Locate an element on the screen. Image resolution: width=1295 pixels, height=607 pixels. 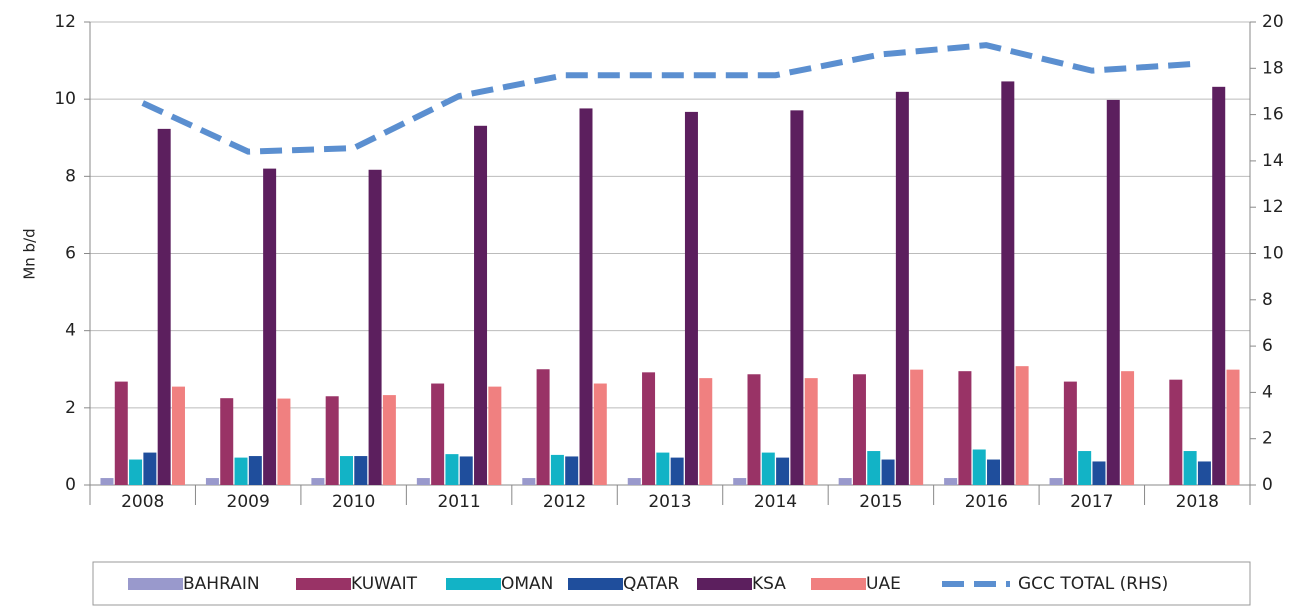
y2-tick-label: 4 is located at coordinates (1267, 392).